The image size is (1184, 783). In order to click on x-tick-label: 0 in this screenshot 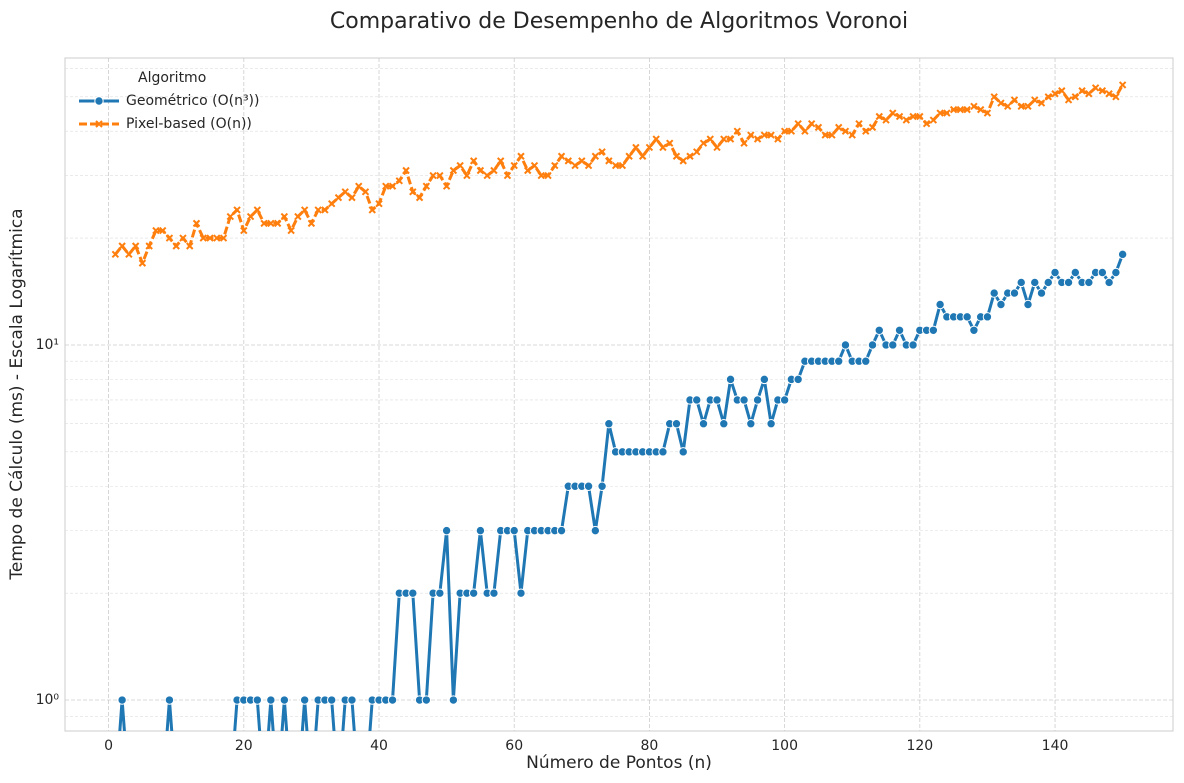, I will do `click(108, 746)`.